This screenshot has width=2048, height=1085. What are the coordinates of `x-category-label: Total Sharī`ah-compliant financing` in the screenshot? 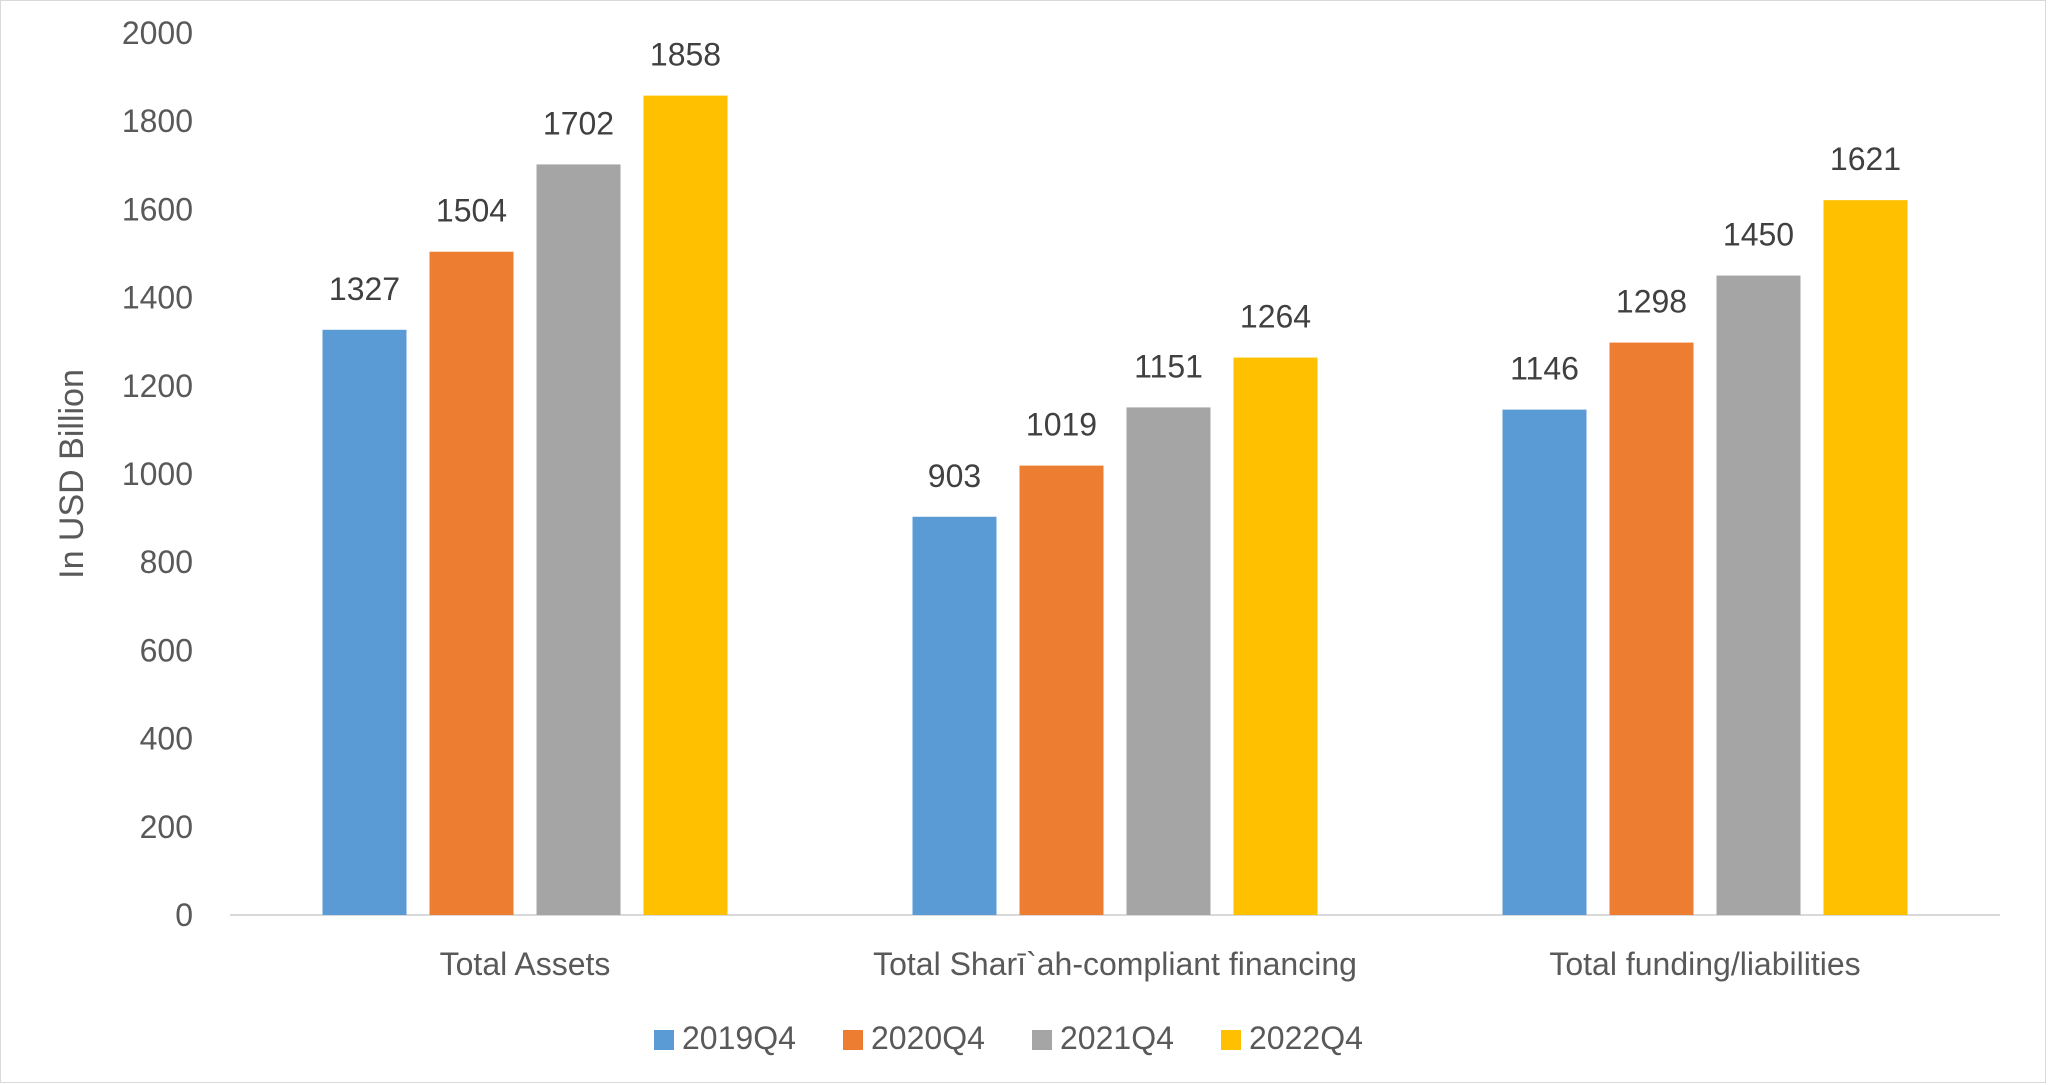 It's located at (1115, 964).